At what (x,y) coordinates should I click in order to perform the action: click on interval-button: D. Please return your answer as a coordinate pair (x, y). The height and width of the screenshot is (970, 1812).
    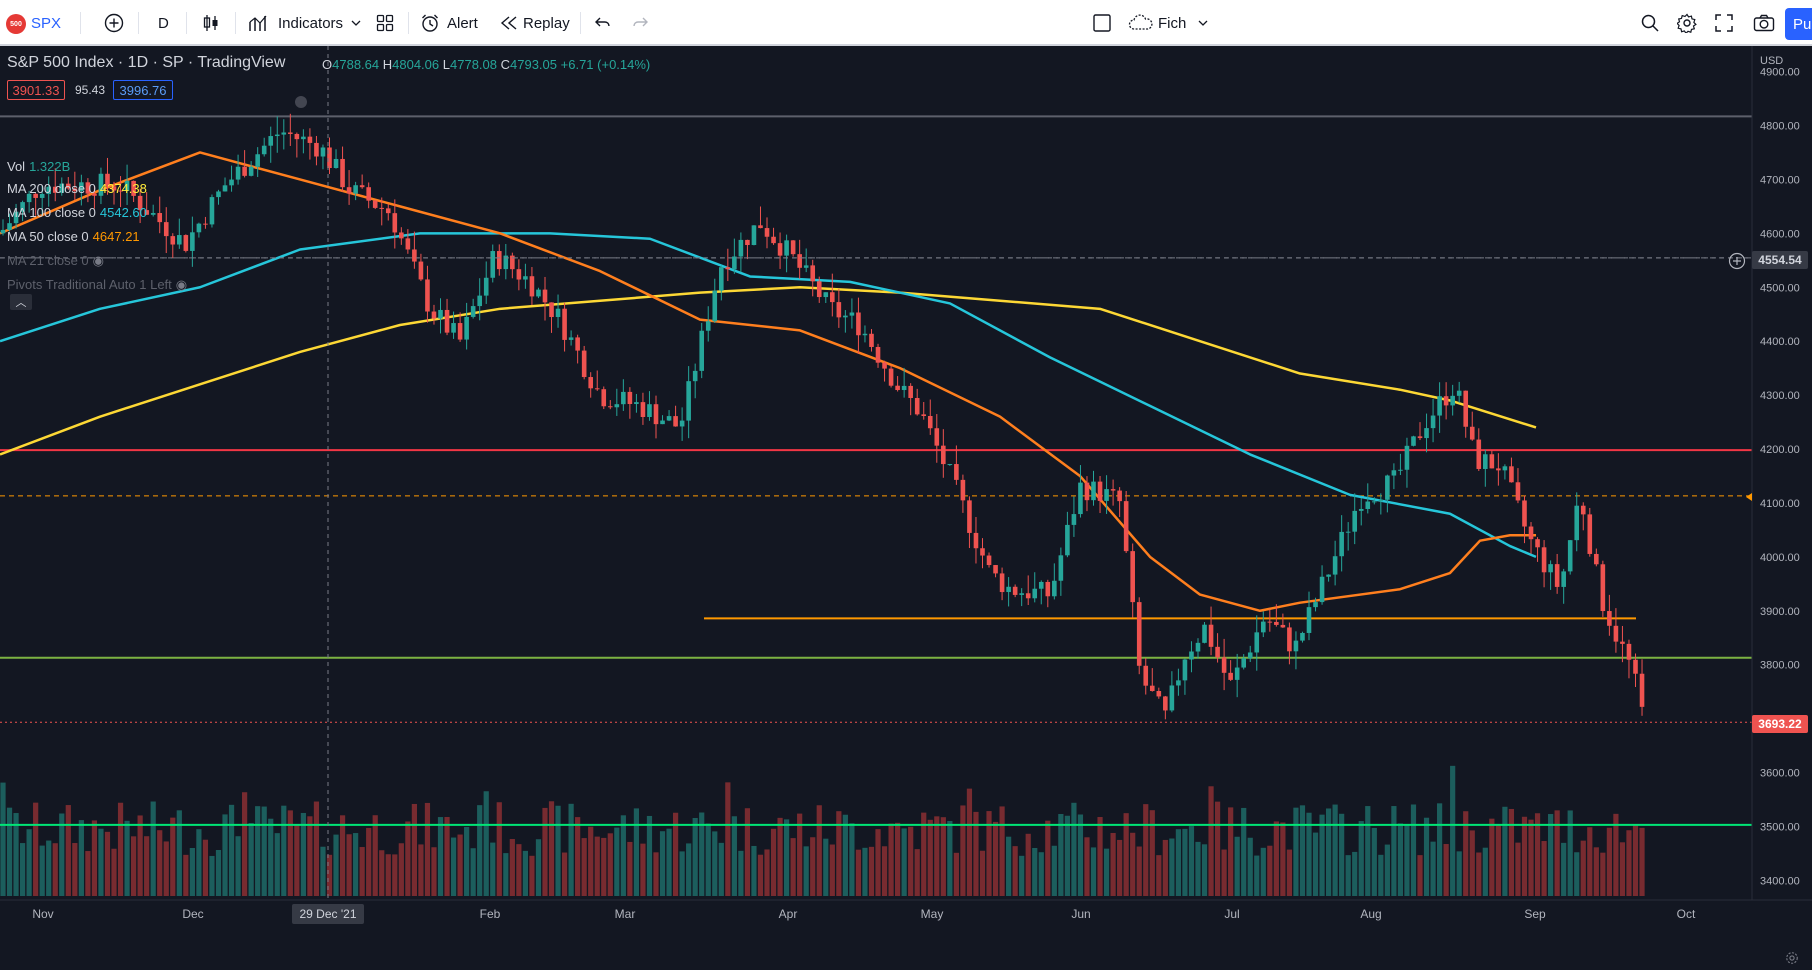
    Looking at the image, I should click on (163, 23).